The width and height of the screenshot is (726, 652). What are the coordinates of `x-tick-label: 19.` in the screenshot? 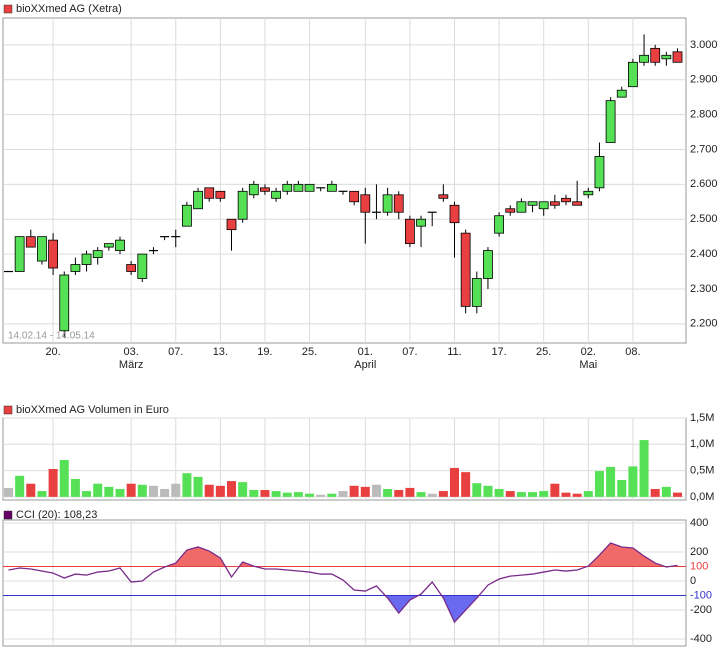 It's located at (264, 352).